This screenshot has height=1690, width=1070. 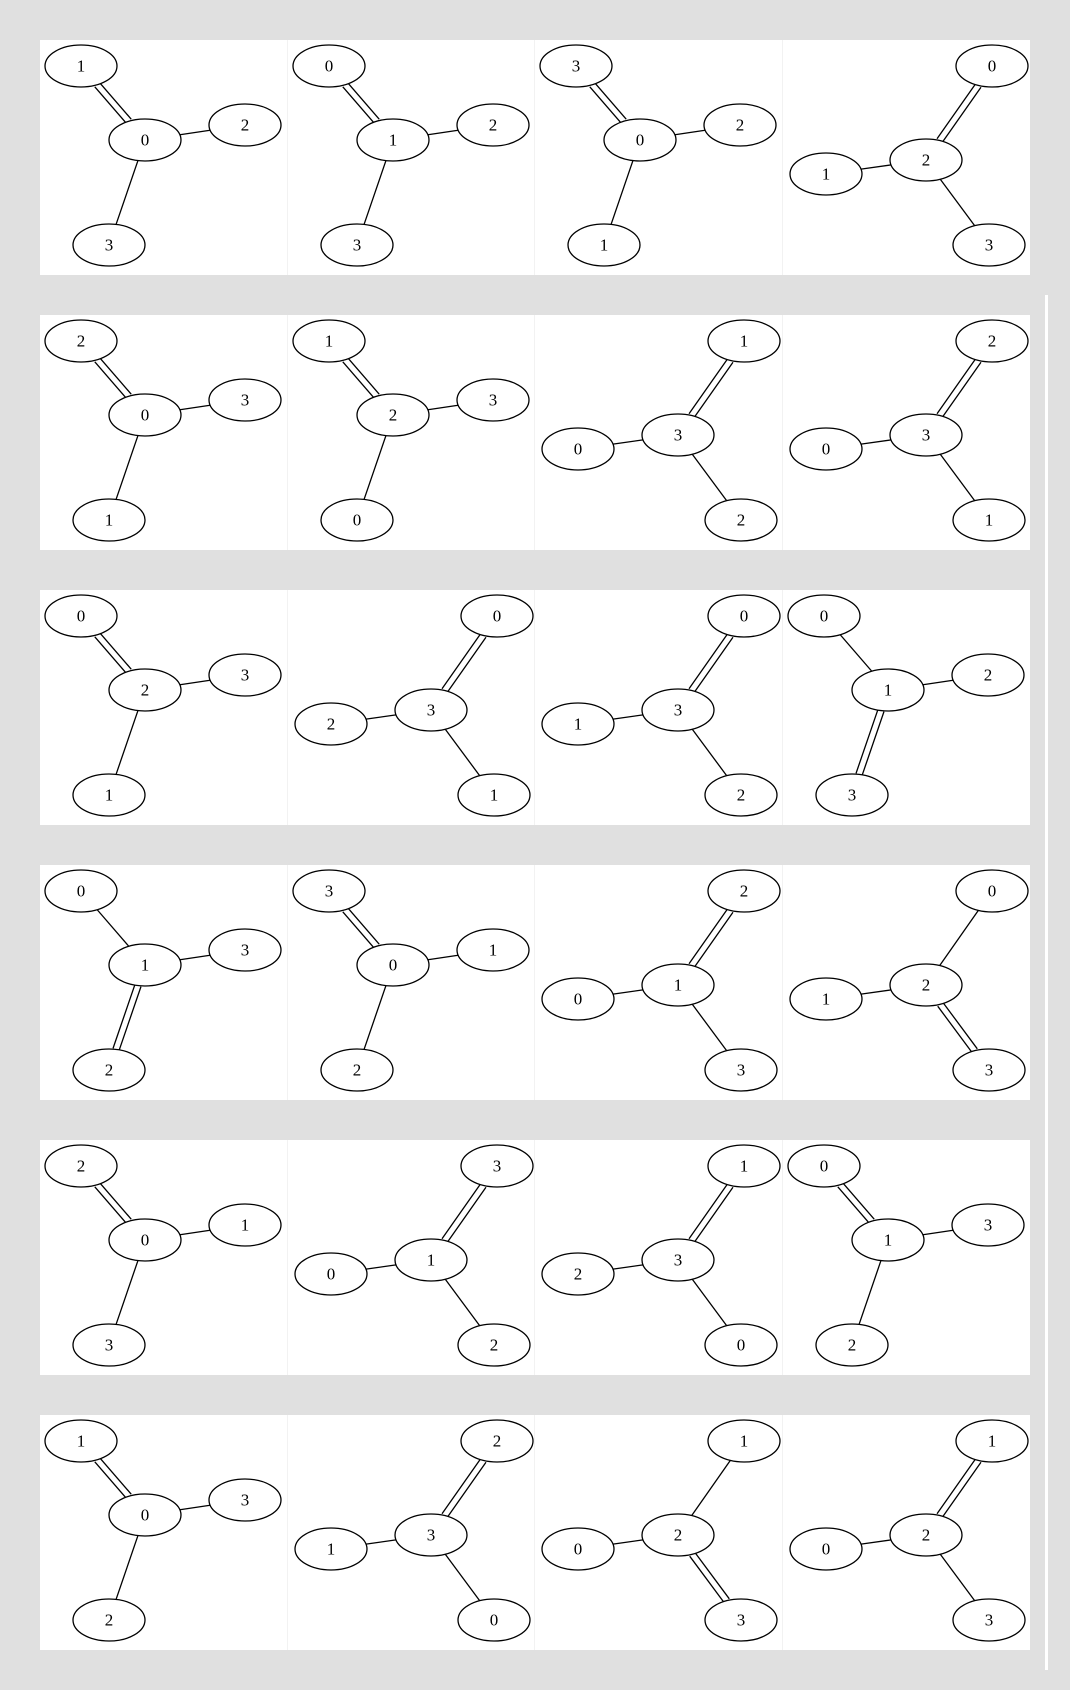 I want to click on node-bottom-label: 0, so click(x=356, y=520).